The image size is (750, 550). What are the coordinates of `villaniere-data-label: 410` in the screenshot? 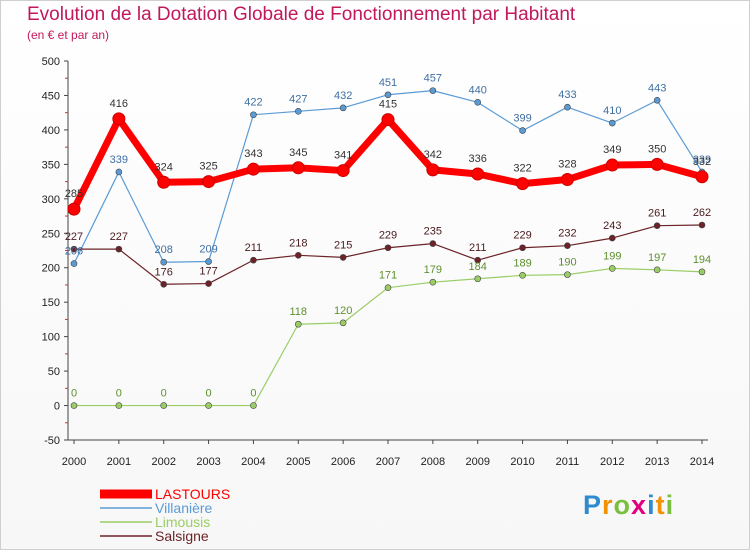 It's located at (612, 111).